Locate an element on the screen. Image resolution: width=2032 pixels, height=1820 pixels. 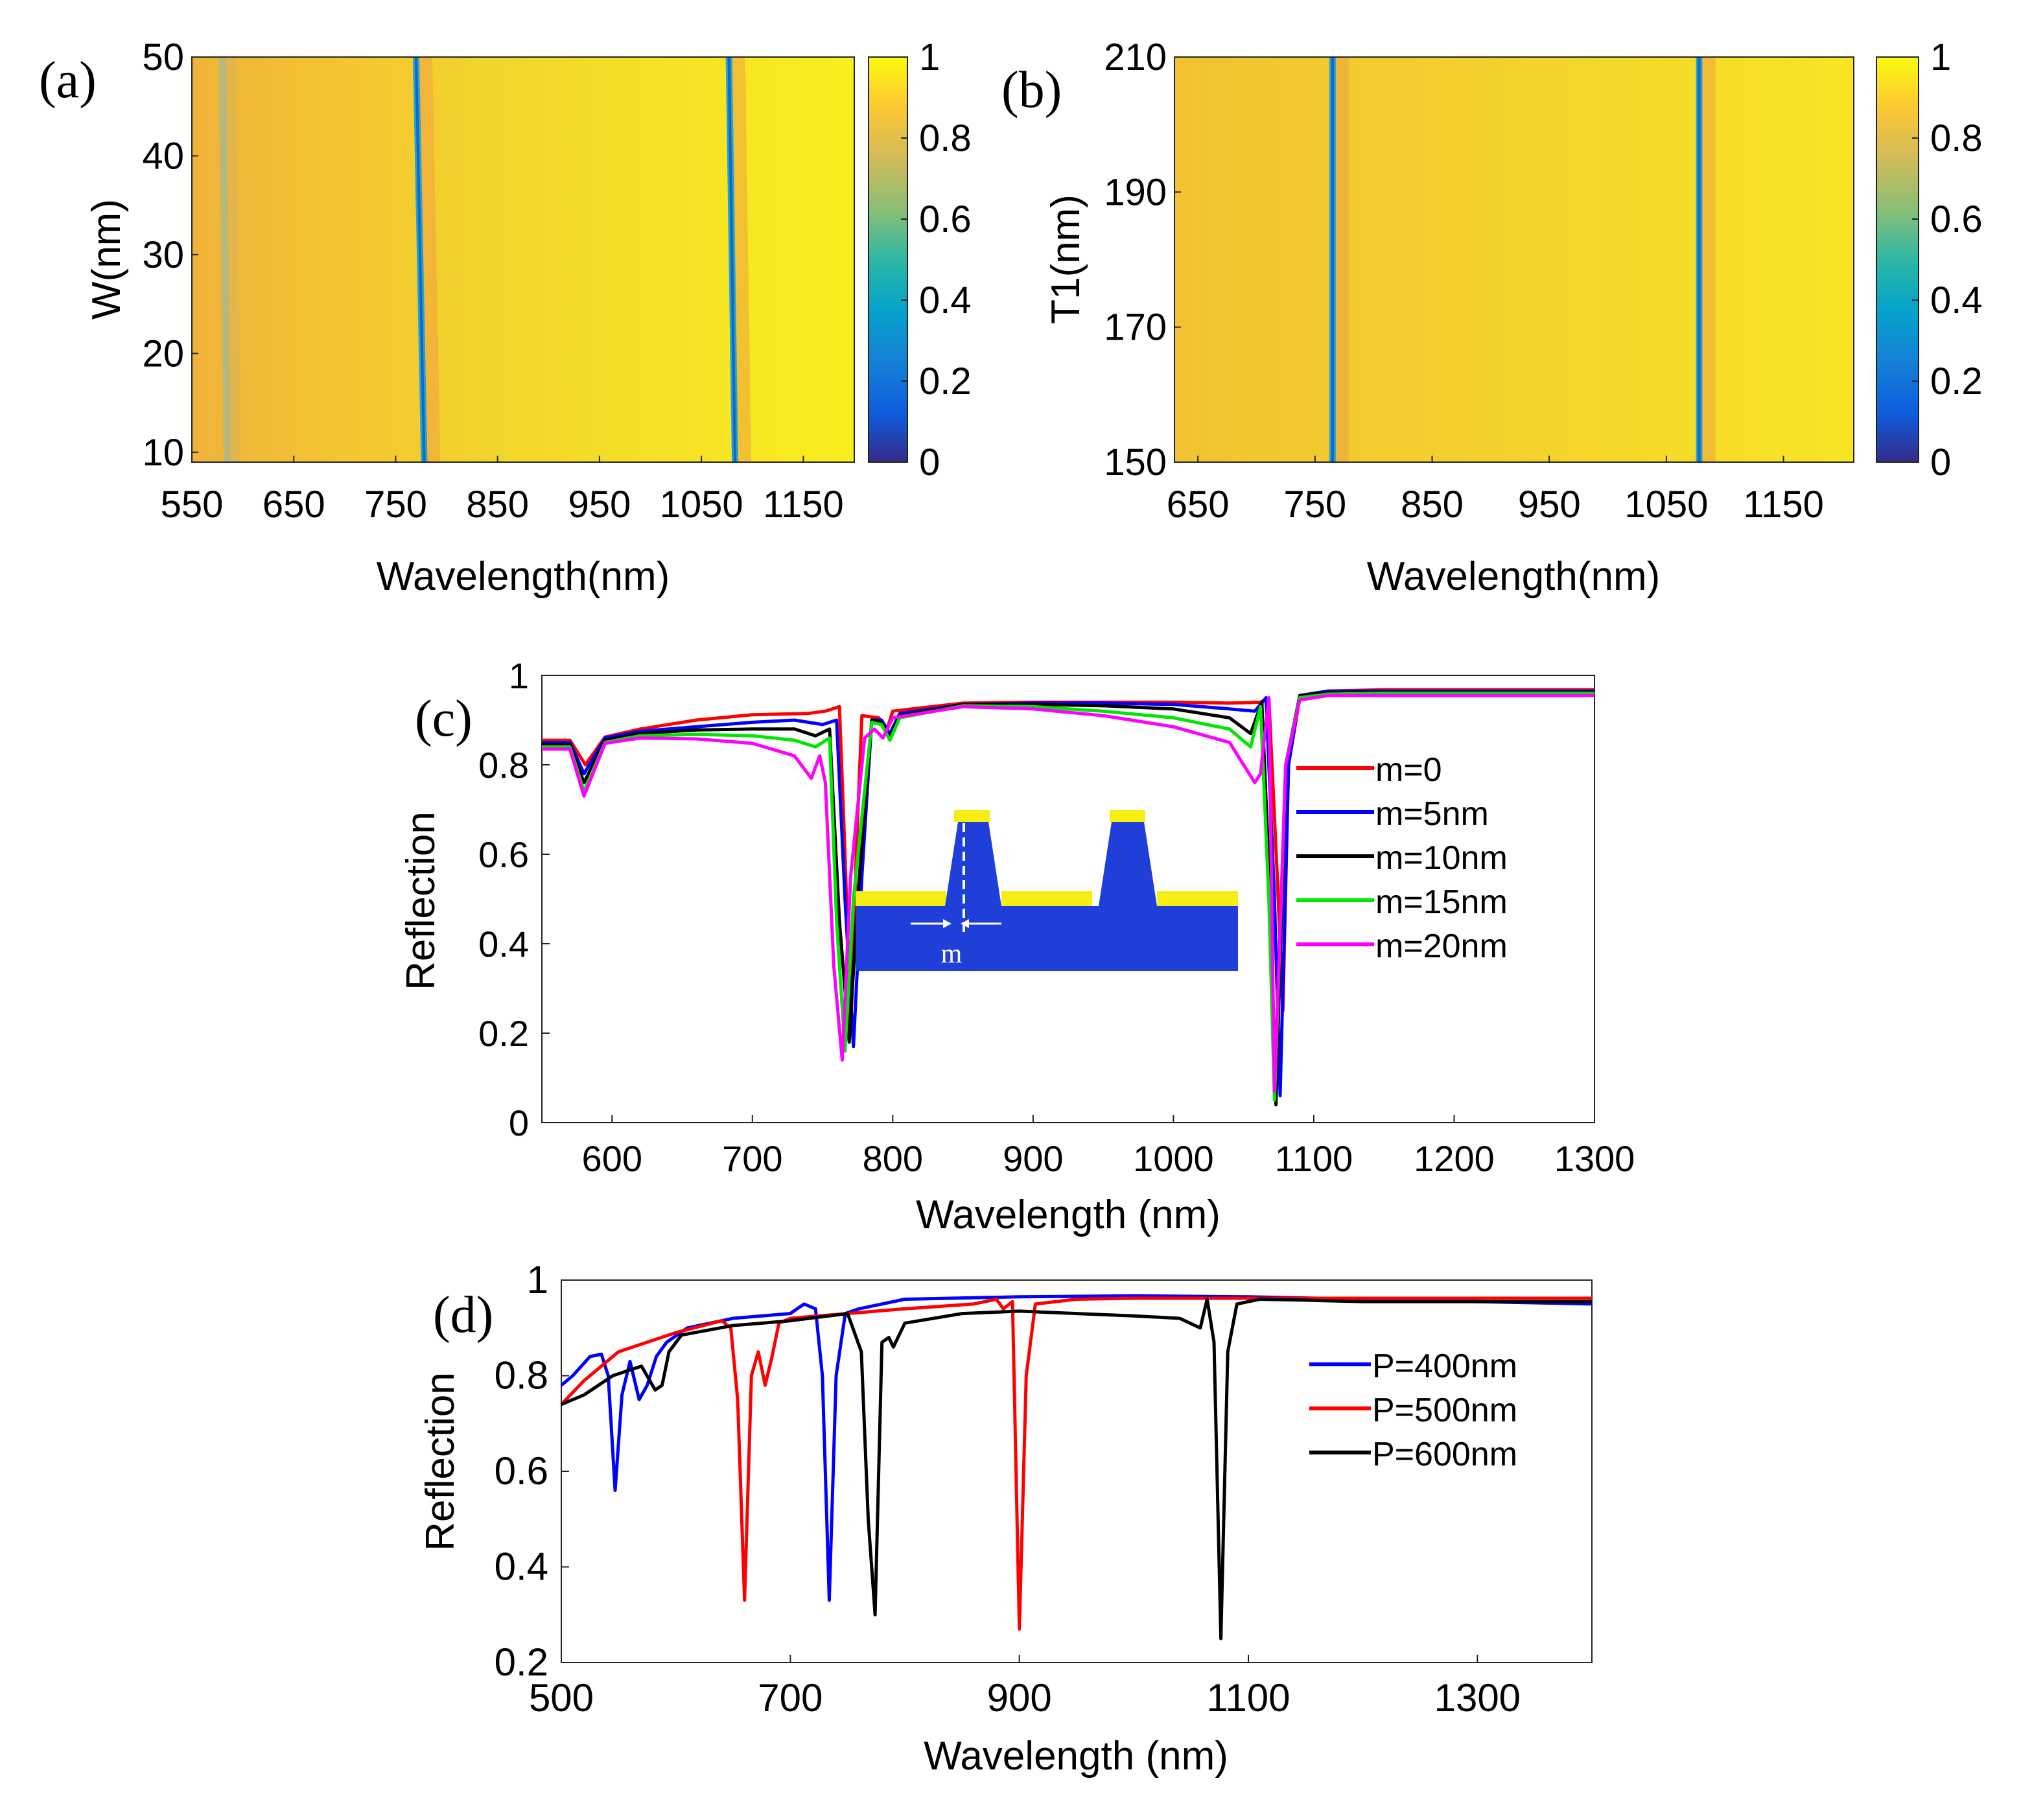
panel-a-x-label: Wavelength(nm) is located at coordinates (523, 576).